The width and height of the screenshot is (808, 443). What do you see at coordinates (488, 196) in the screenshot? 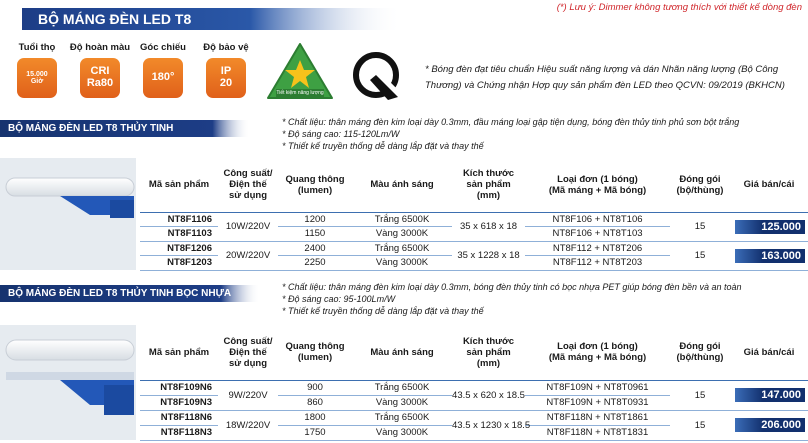
I see `header-line: (mm)` at bounding box center [488, 196].